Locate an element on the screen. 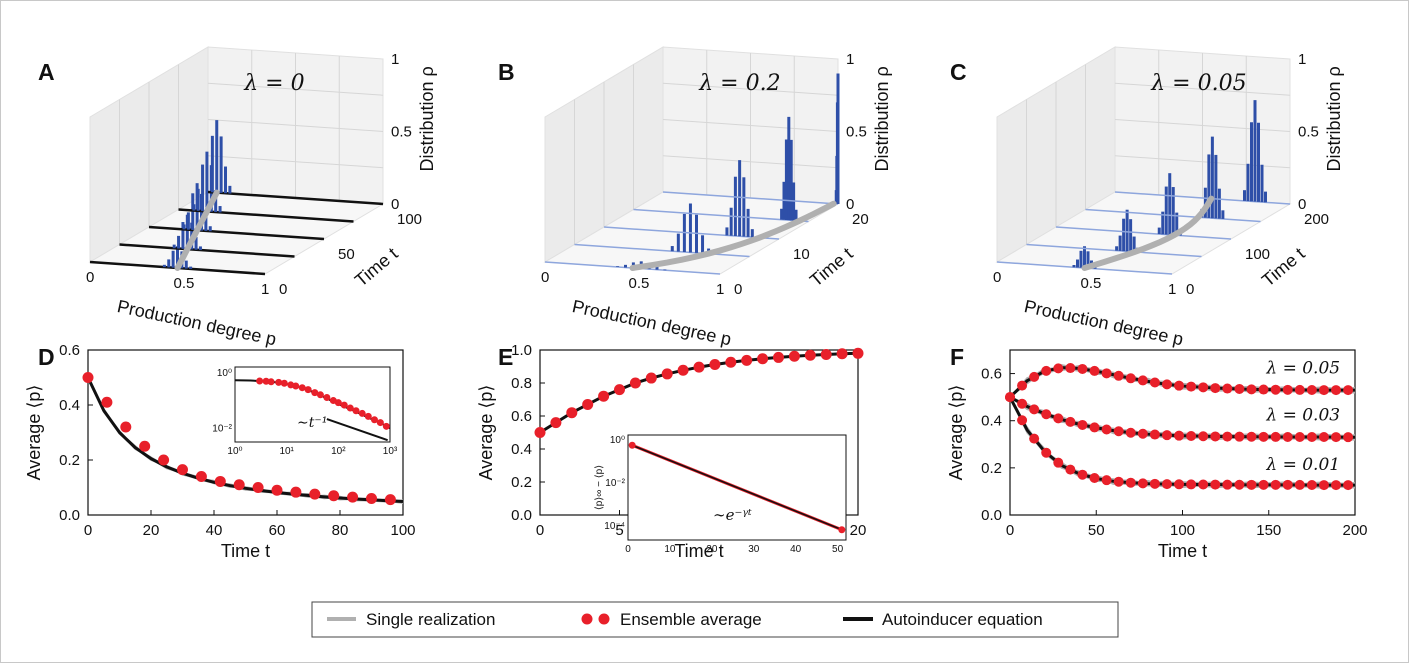 This screenshot has width=1409, height=663. inset-x-tick-label: 40 is located at coordinates (796, 549).